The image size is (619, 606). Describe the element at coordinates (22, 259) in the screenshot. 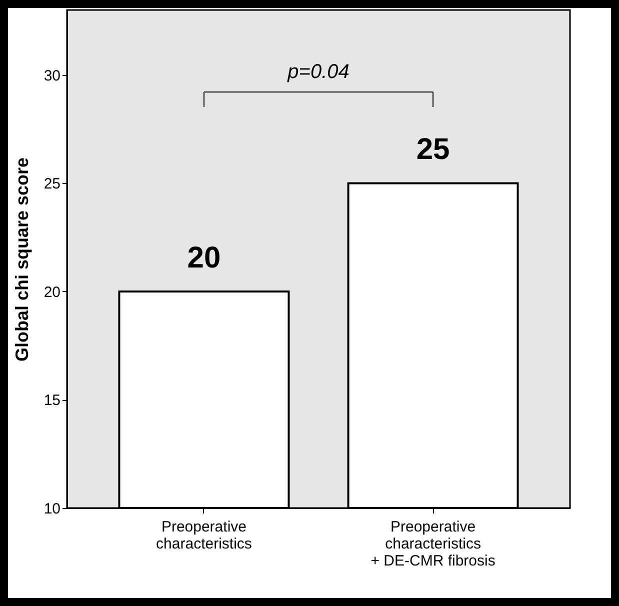

I see `y-axis-title: Global chi square score` at that location.